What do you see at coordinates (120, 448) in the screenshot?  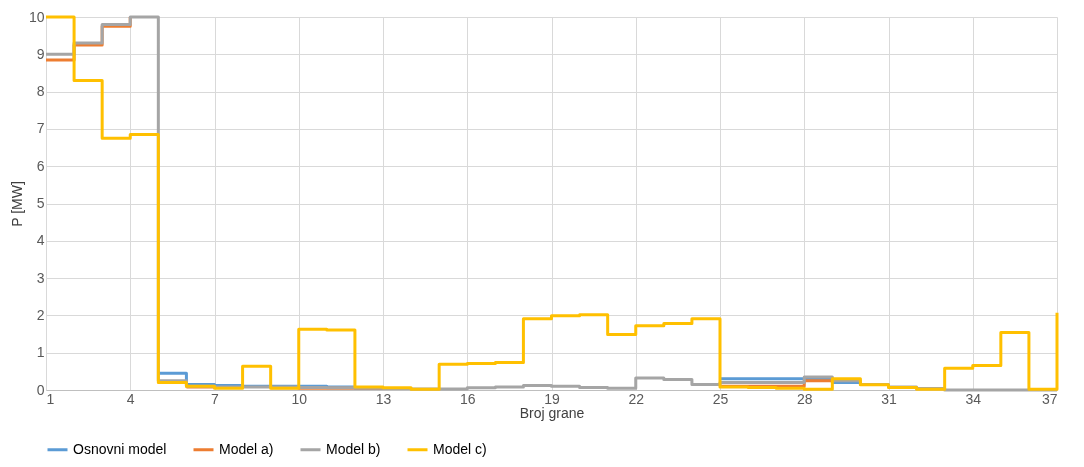 I see `legend-label: Osnovni model` at bounding box center [120, 448].